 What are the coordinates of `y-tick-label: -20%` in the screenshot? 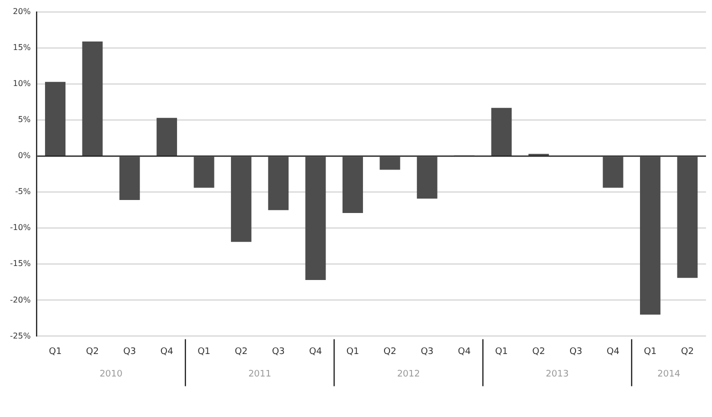 It's located at (21, 299).